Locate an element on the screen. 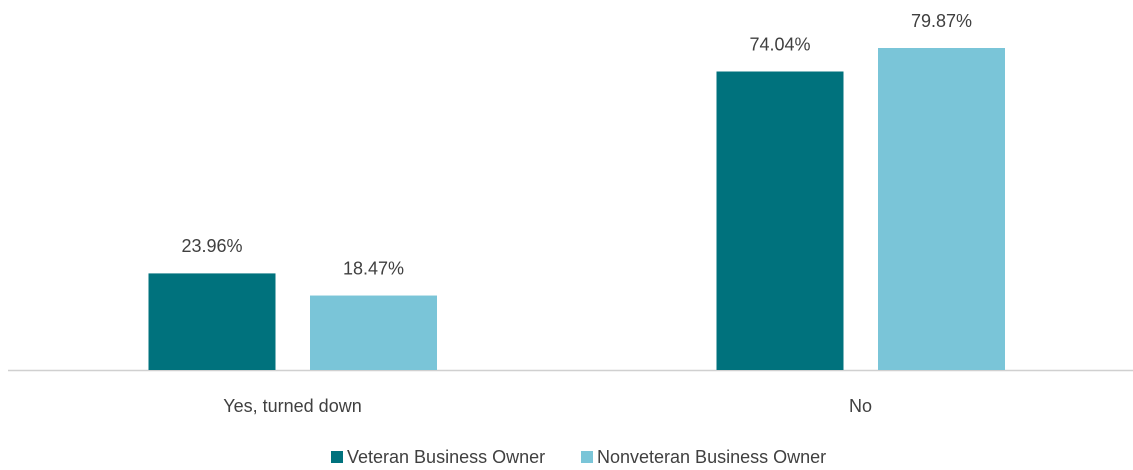 This screenshot has height=470, width=1133. value-label: 18.47% is located at coordinates (373, 268).